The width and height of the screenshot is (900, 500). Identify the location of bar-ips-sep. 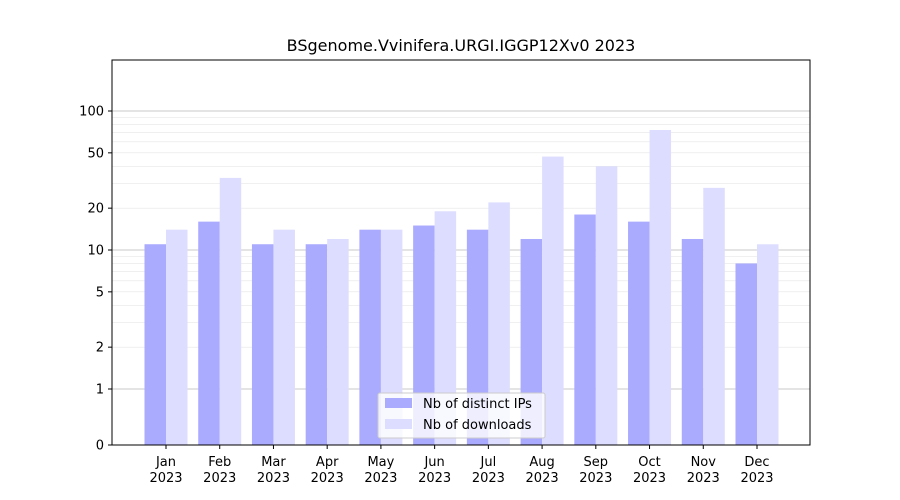
(585, 329).